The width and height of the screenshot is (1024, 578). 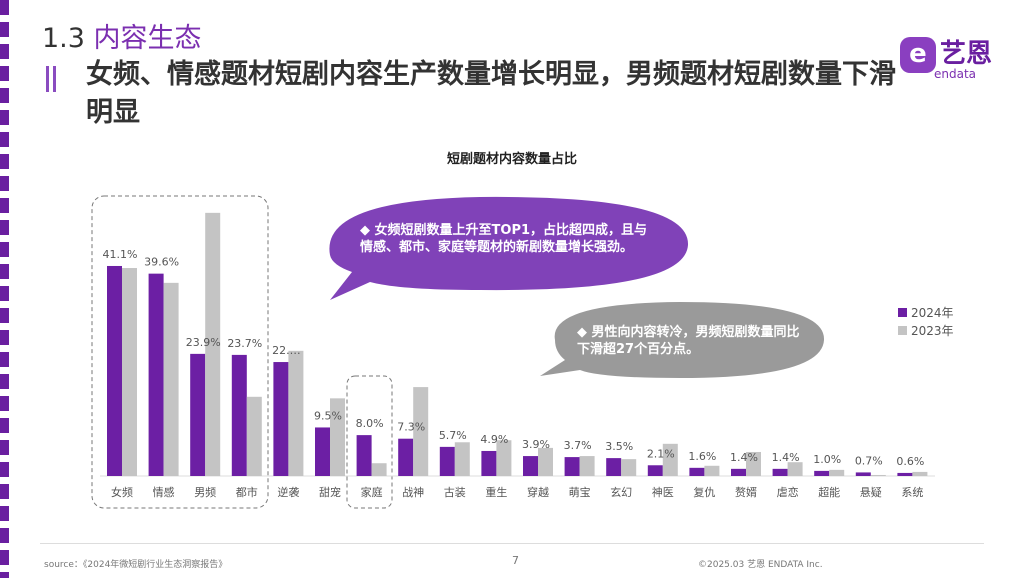 What do you see at coordinates (688, 341) in the screenshot?
I see `callout-gray-text: ◆ 男性向内容转冷，男频短剧数量同比下滑超27个百分点。` at bounding box center [688, 341].